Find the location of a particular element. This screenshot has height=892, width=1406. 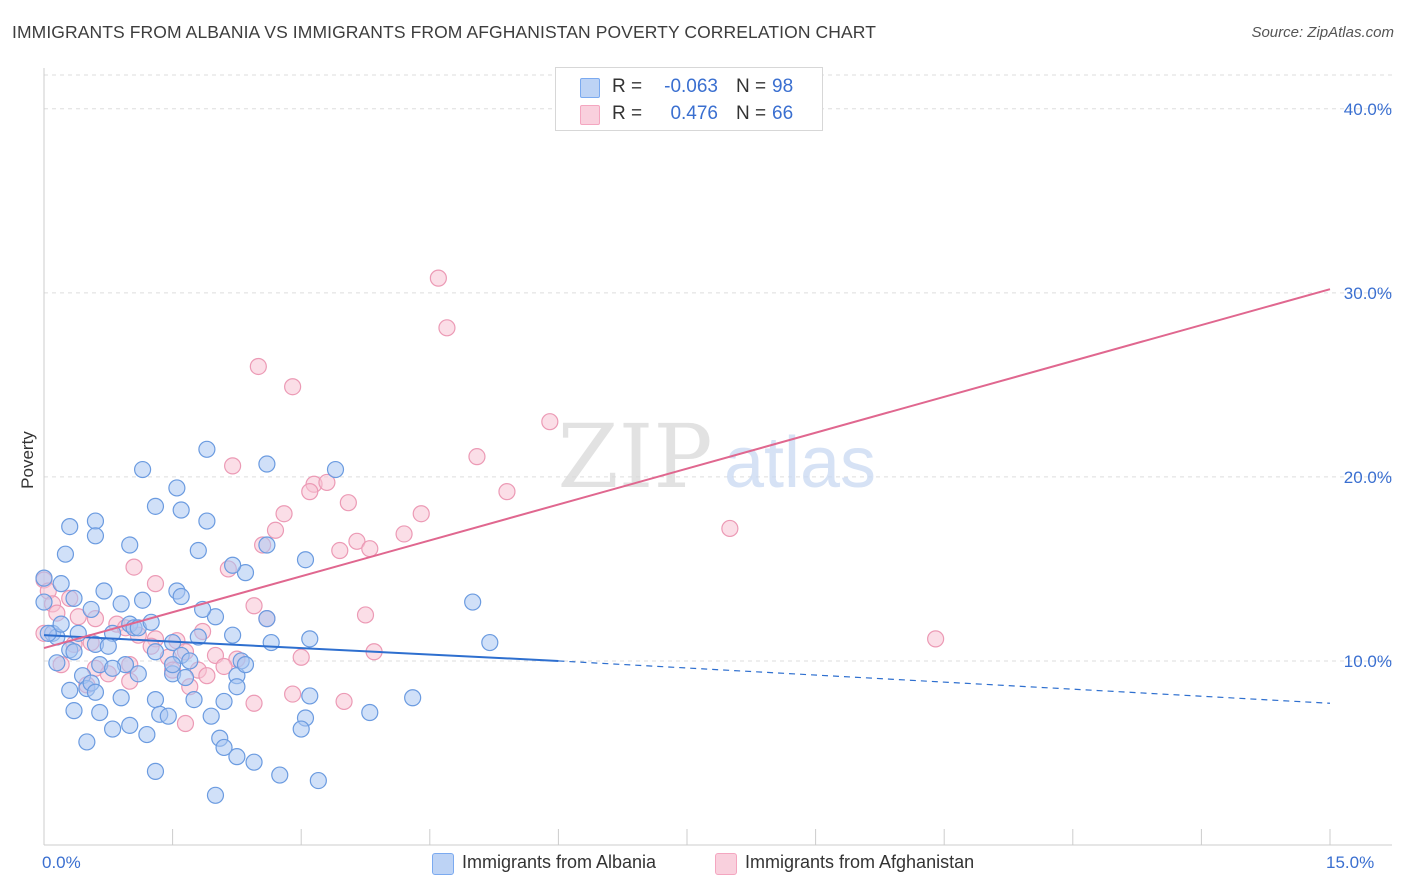

x-tick-label-max: 15.0% is located at coordinates (1350, 862).